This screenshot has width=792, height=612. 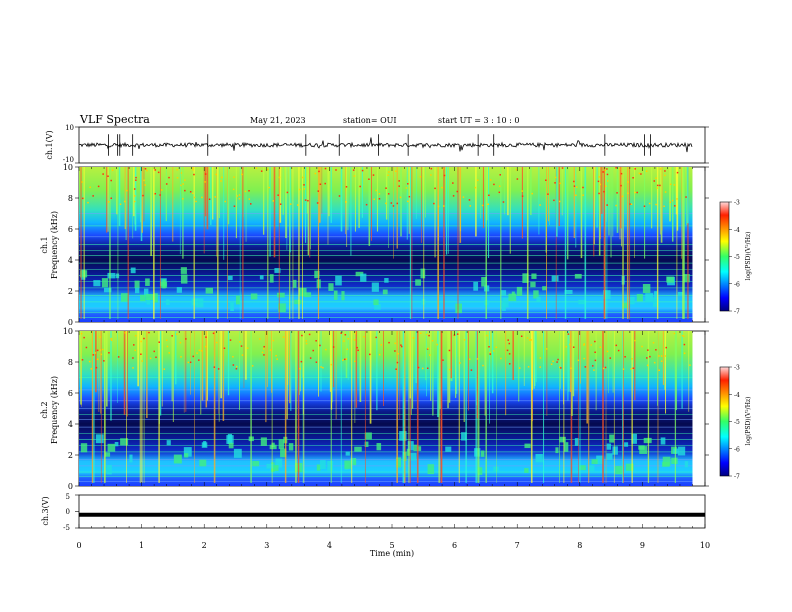 I want to click on time-tick-label: 2, so click(x=204, y=545).